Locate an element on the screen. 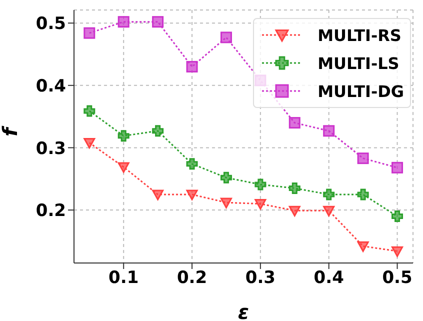 The image size is (423, 321). y-tick-label: 0.3 is located at coordinates (51, 148).